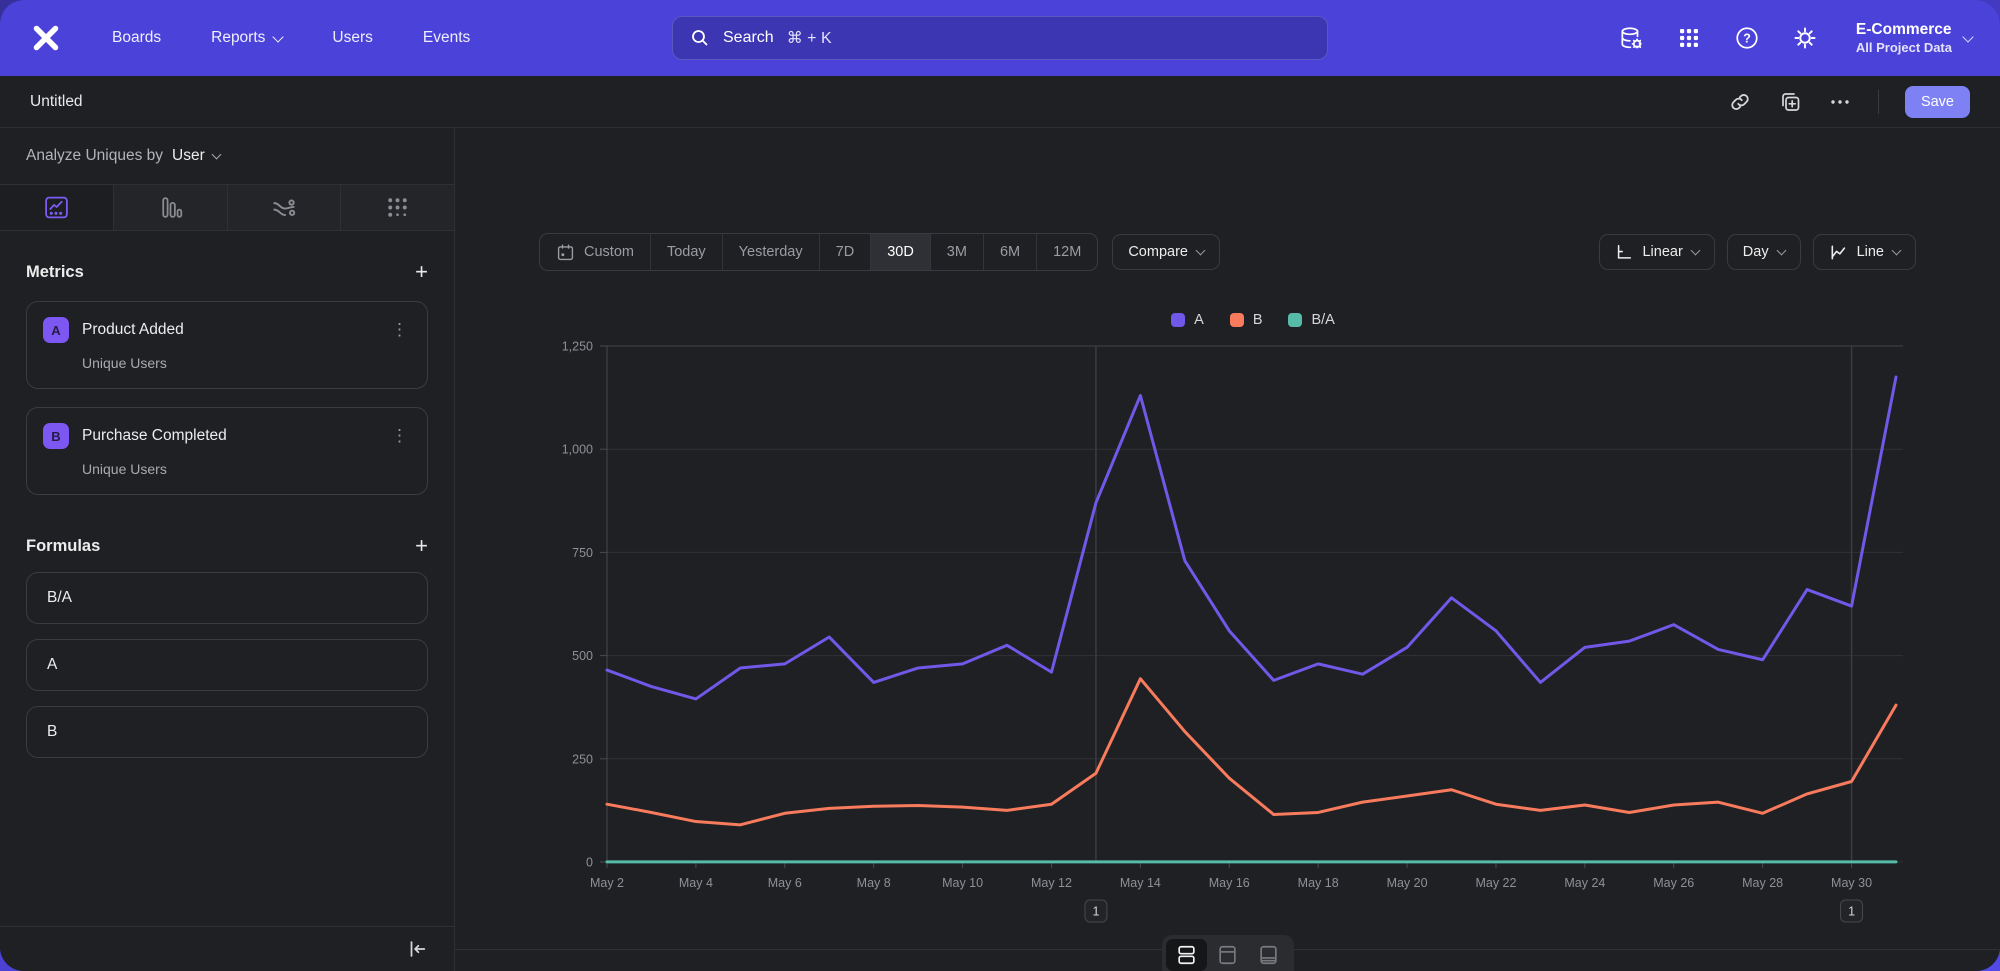 This screenshot has height=971, width=2000. What do you see at coordinates (227, 156) in the screenshot?
I see `analyze-row: Analyze Uniques by User` at bounding box center [227, 156].